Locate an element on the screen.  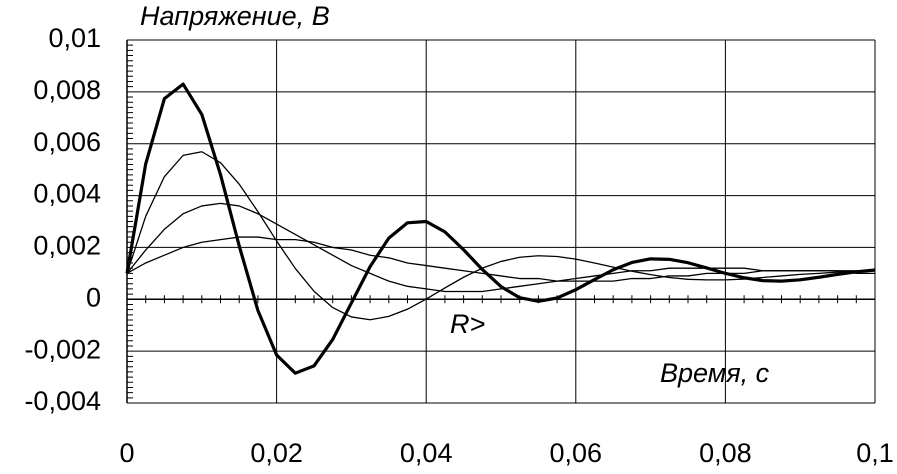
y-tick-label: 0,01 is located at coordinates (74, 38).